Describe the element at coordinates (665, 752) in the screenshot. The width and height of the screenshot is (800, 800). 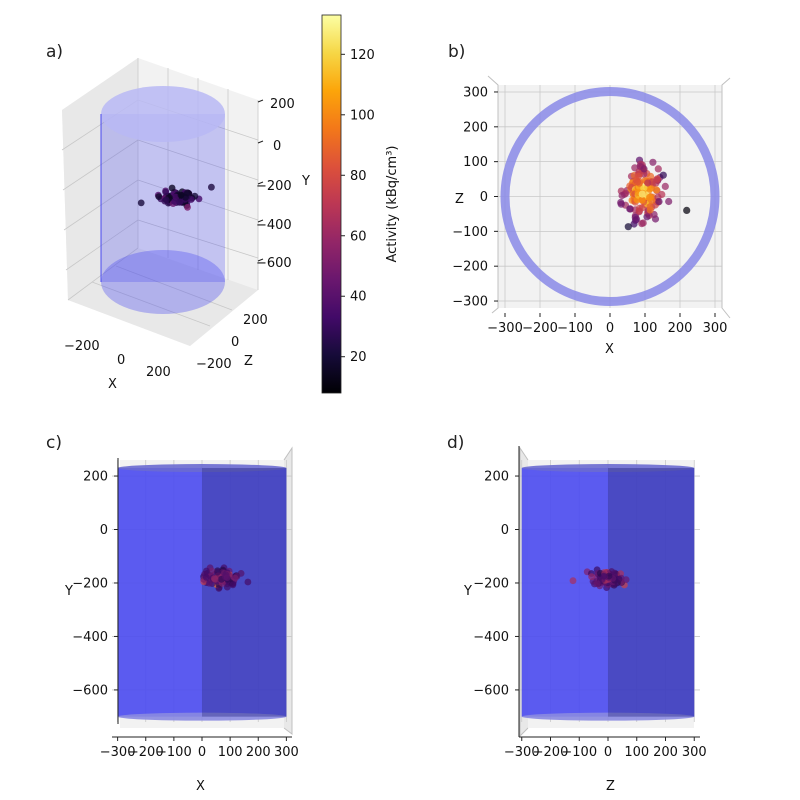
I see `d-xtick: 200` at that location.